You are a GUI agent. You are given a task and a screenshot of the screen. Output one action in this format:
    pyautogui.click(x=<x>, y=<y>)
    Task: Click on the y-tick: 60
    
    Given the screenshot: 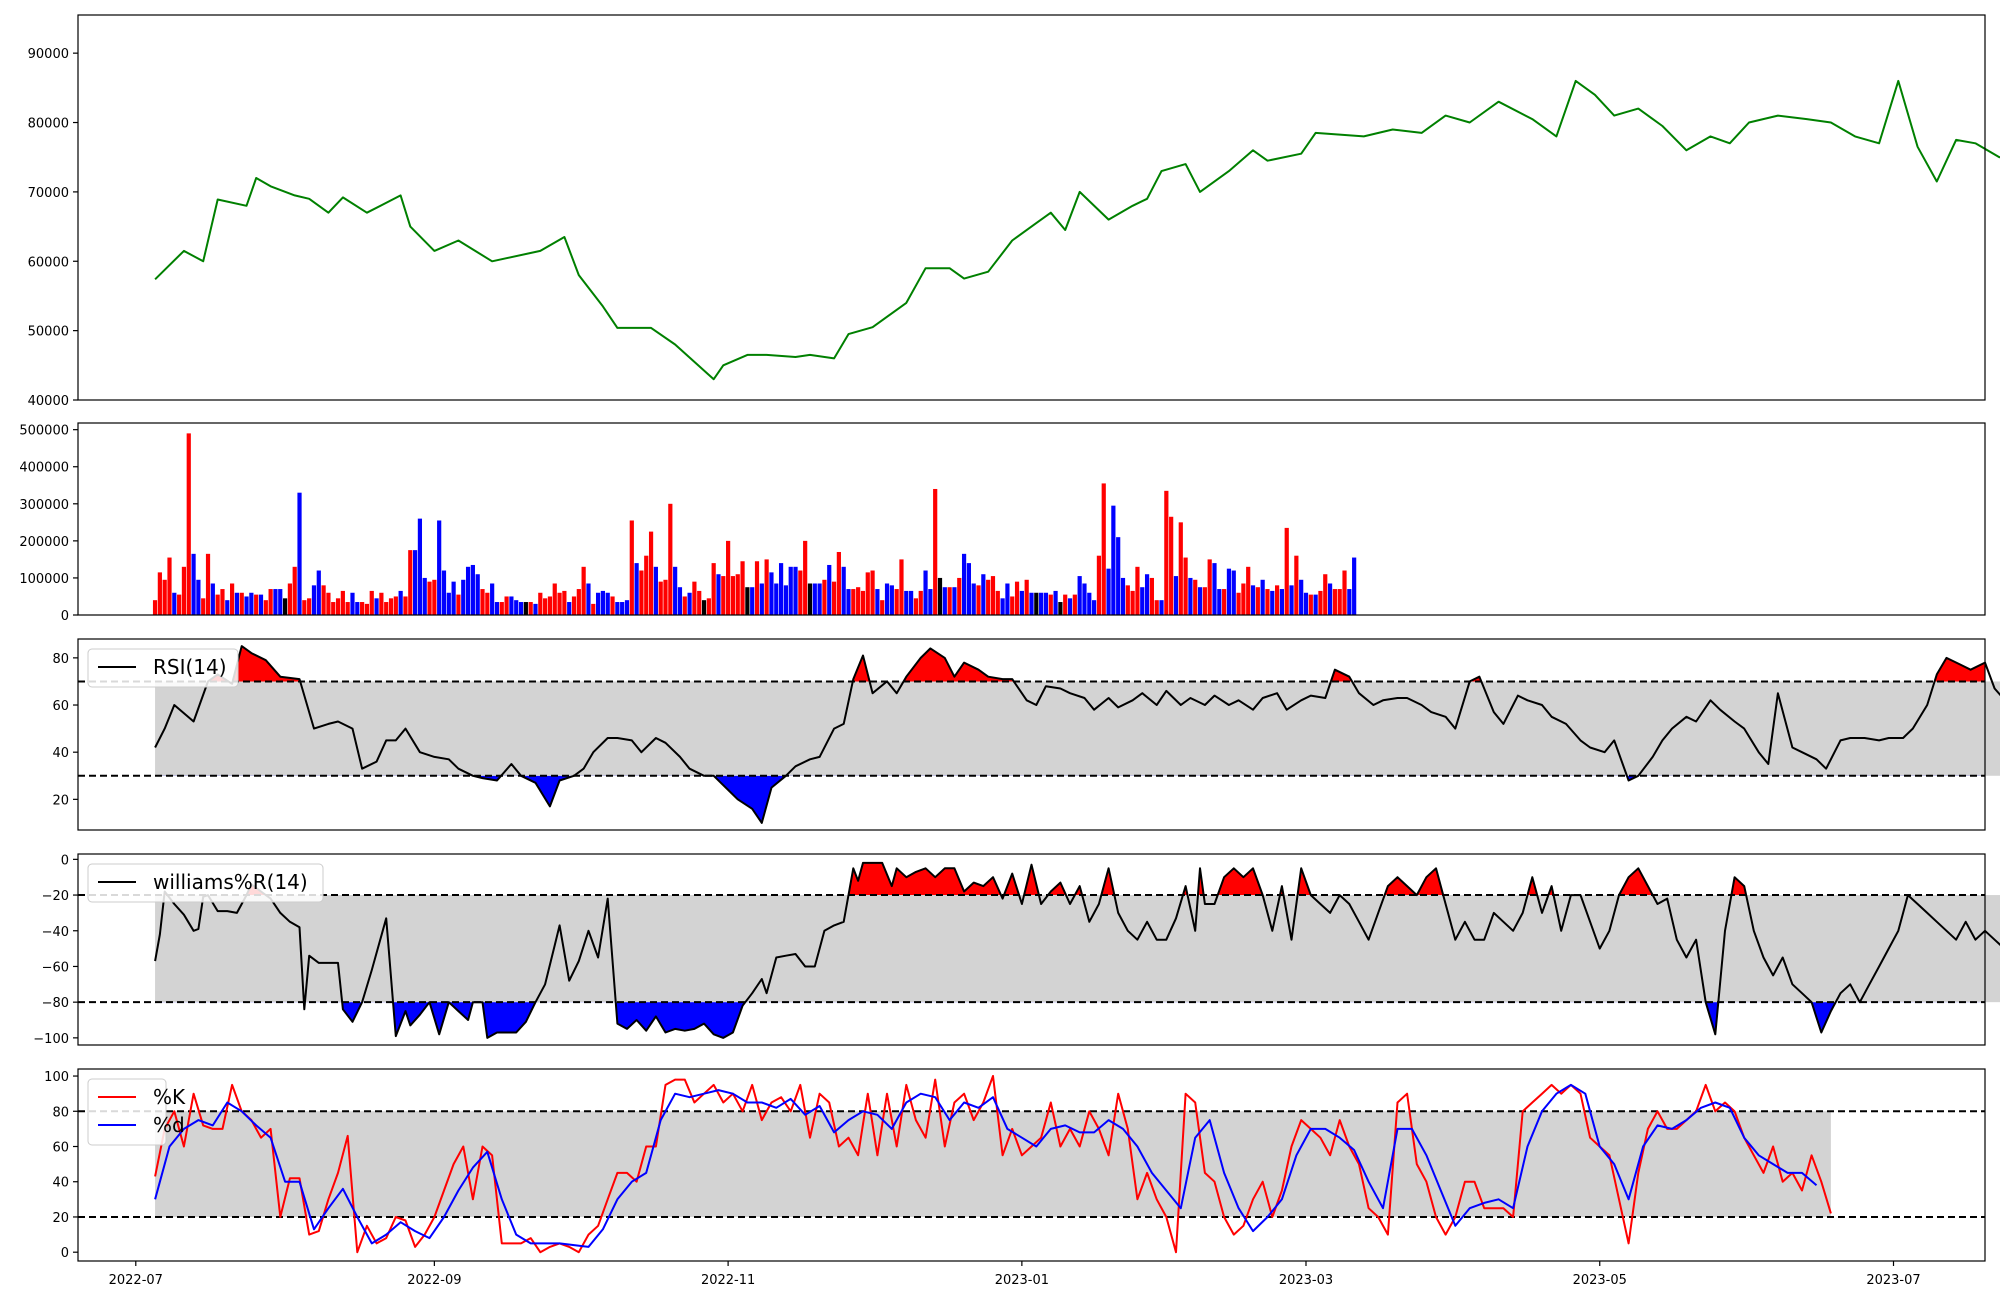 What is the action you would take?
    pyautogui.click(x=65, y=706)
    